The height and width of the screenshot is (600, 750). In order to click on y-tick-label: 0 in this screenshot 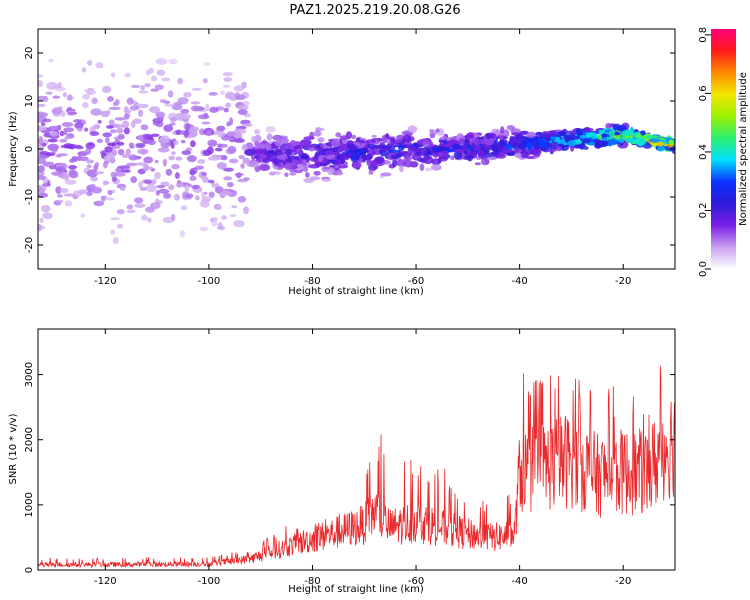, I will do `click(29, 570)`.